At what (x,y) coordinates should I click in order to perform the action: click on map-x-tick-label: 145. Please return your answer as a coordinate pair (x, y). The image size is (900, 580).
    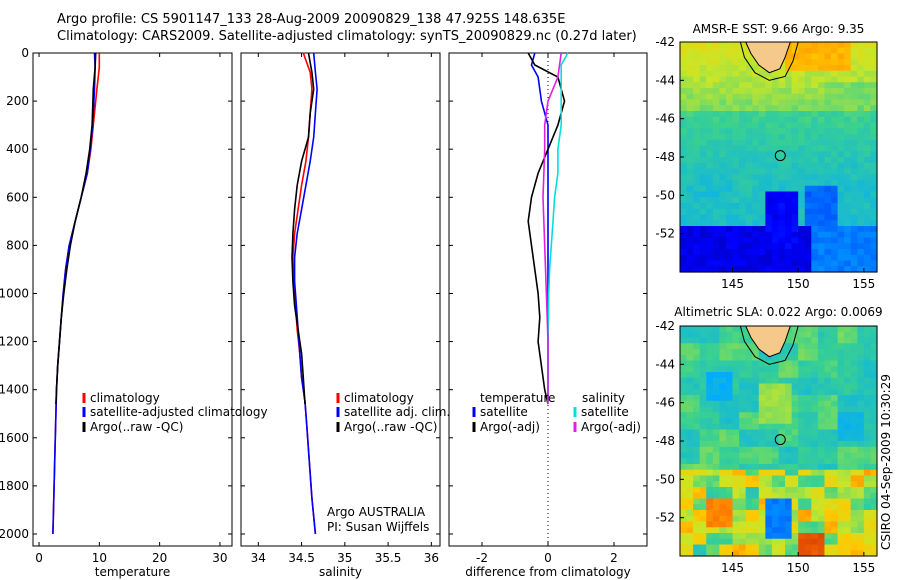
    Looking at the image, I should click on (732, 284).